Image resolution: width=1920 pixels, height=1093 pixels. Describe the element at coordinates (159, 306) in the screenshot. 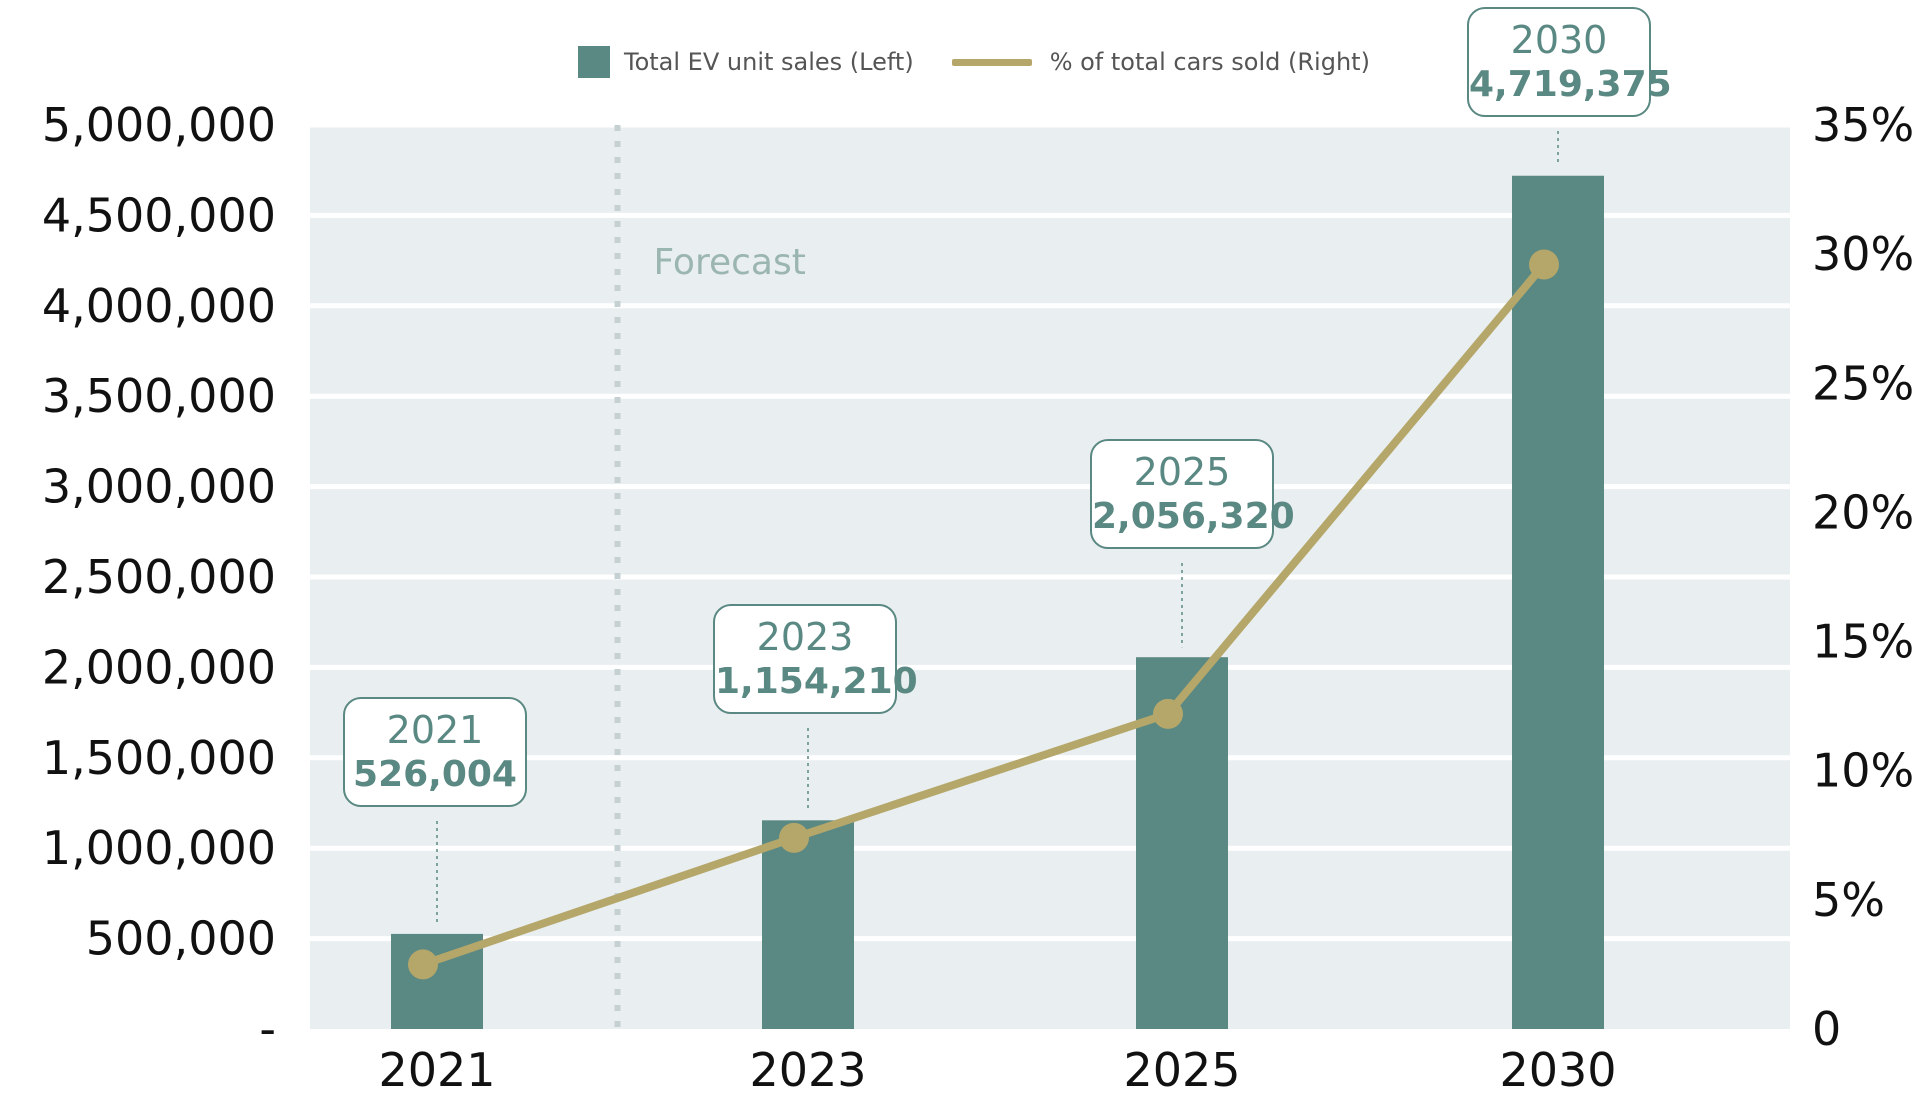

I see `left-tick-label: 4,000,000` at that location.